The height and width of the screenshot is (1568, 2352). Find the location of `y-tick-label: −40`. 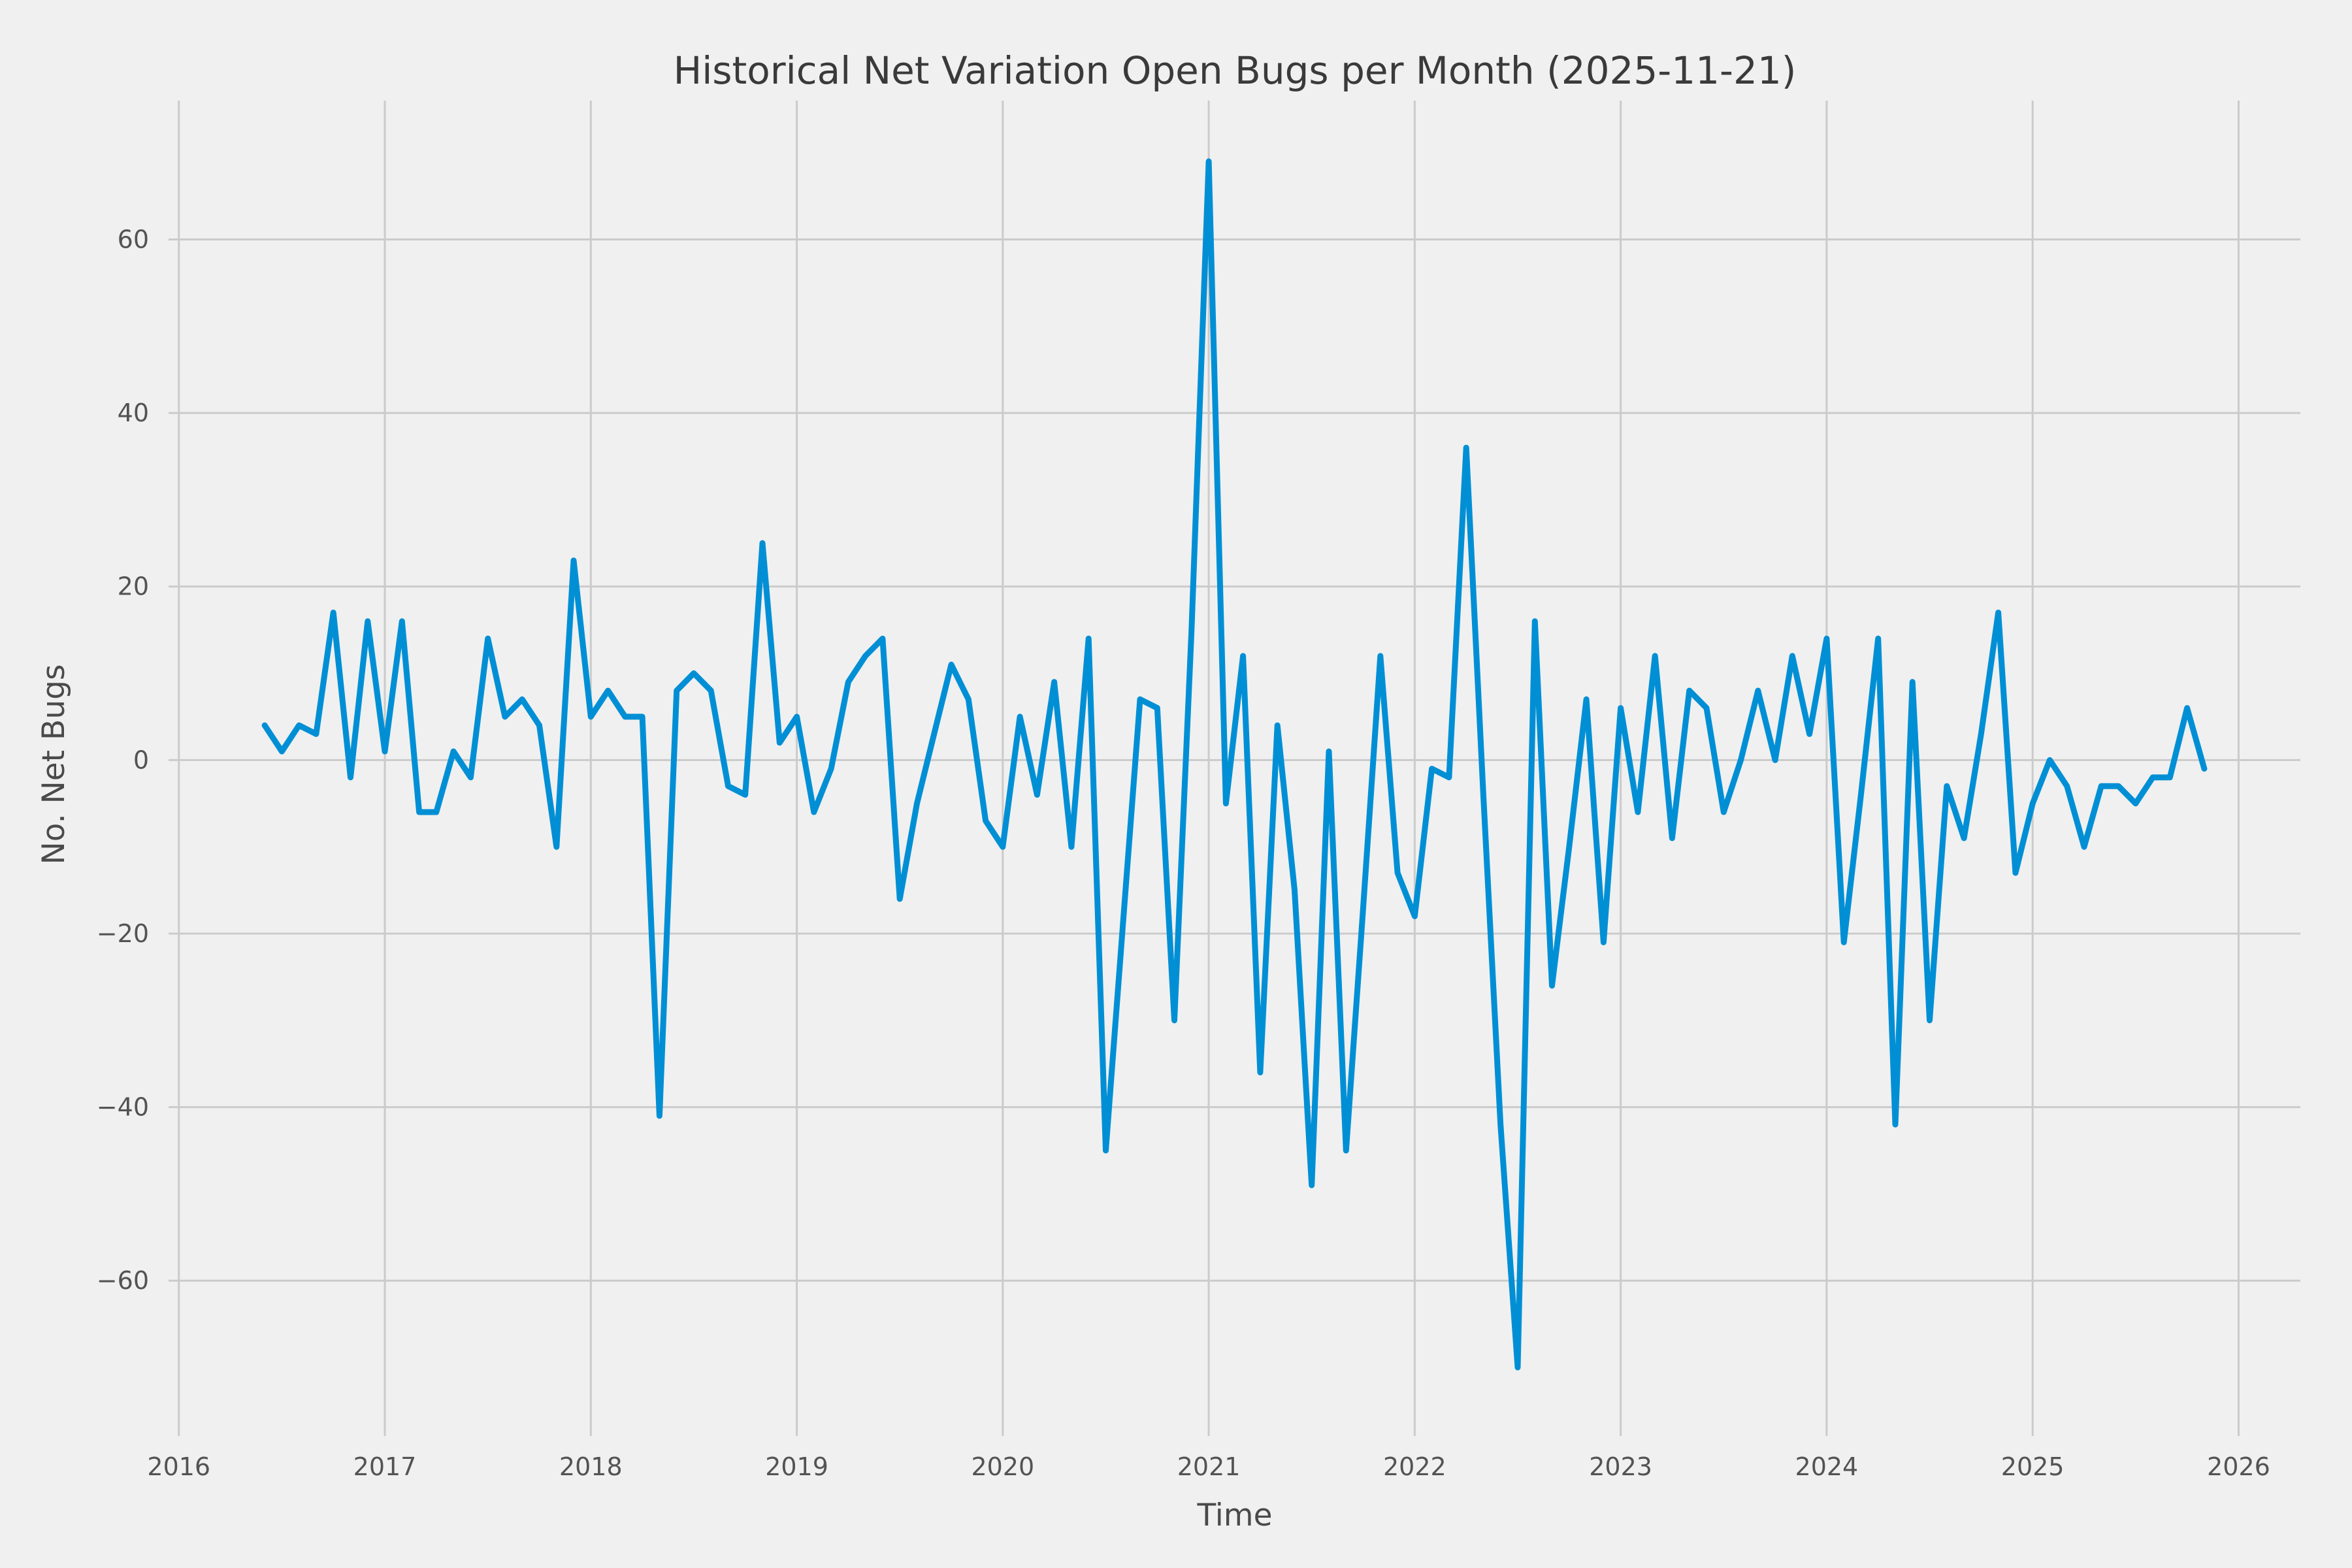

y-tick-label: −40 is located at coordinates (123, 1107).